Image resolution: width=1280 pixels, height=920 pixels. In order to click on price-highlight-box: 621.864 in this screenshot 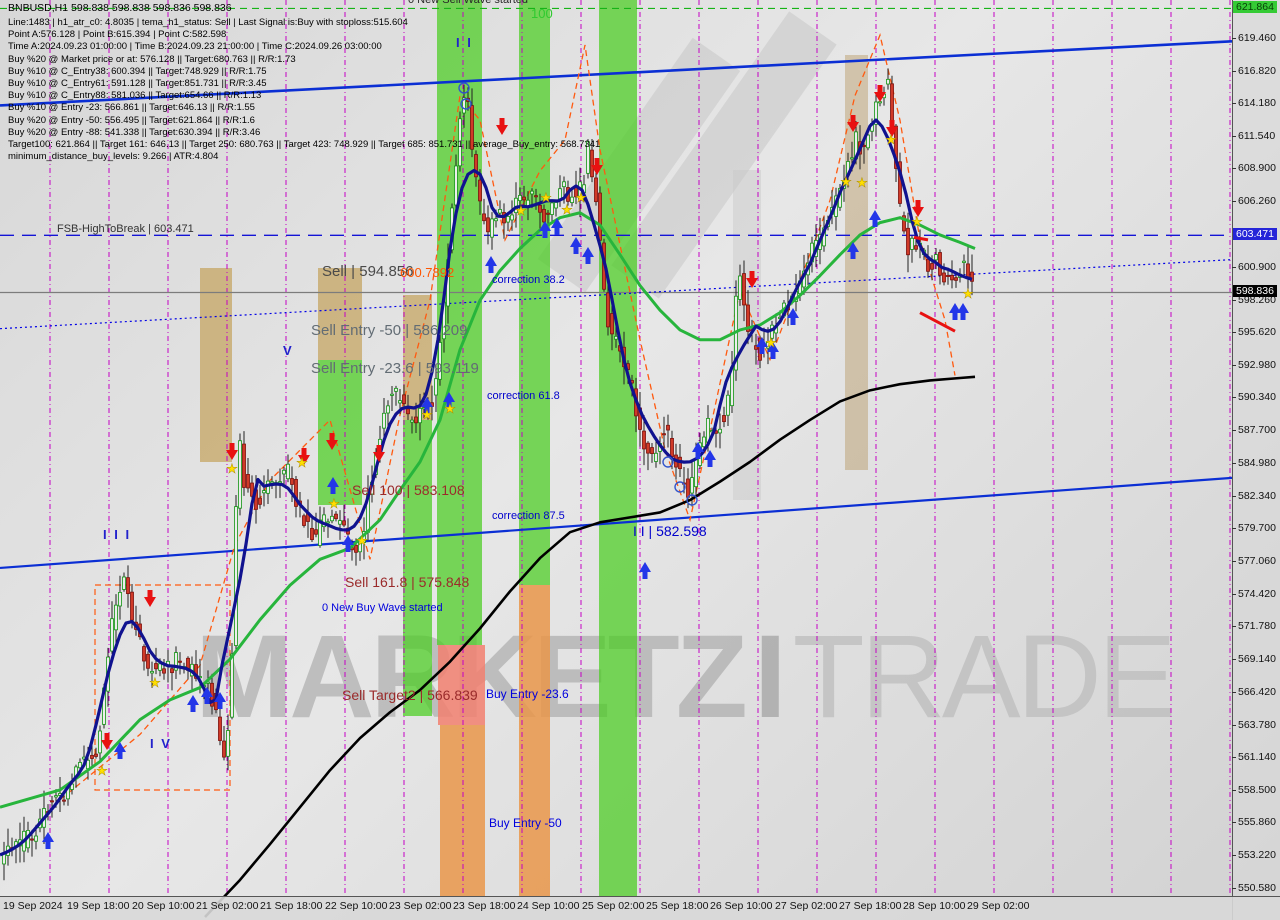, I will do `click(1255, 7)`.